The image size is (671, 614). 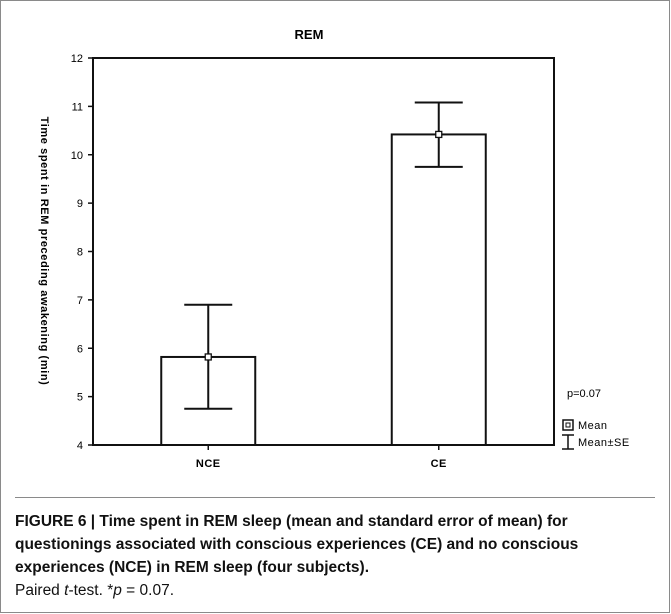 What do you see at coordinates (208, 357) in the screenshot?
I see `mean-marker-NCE` at bounding box center [208, 357].